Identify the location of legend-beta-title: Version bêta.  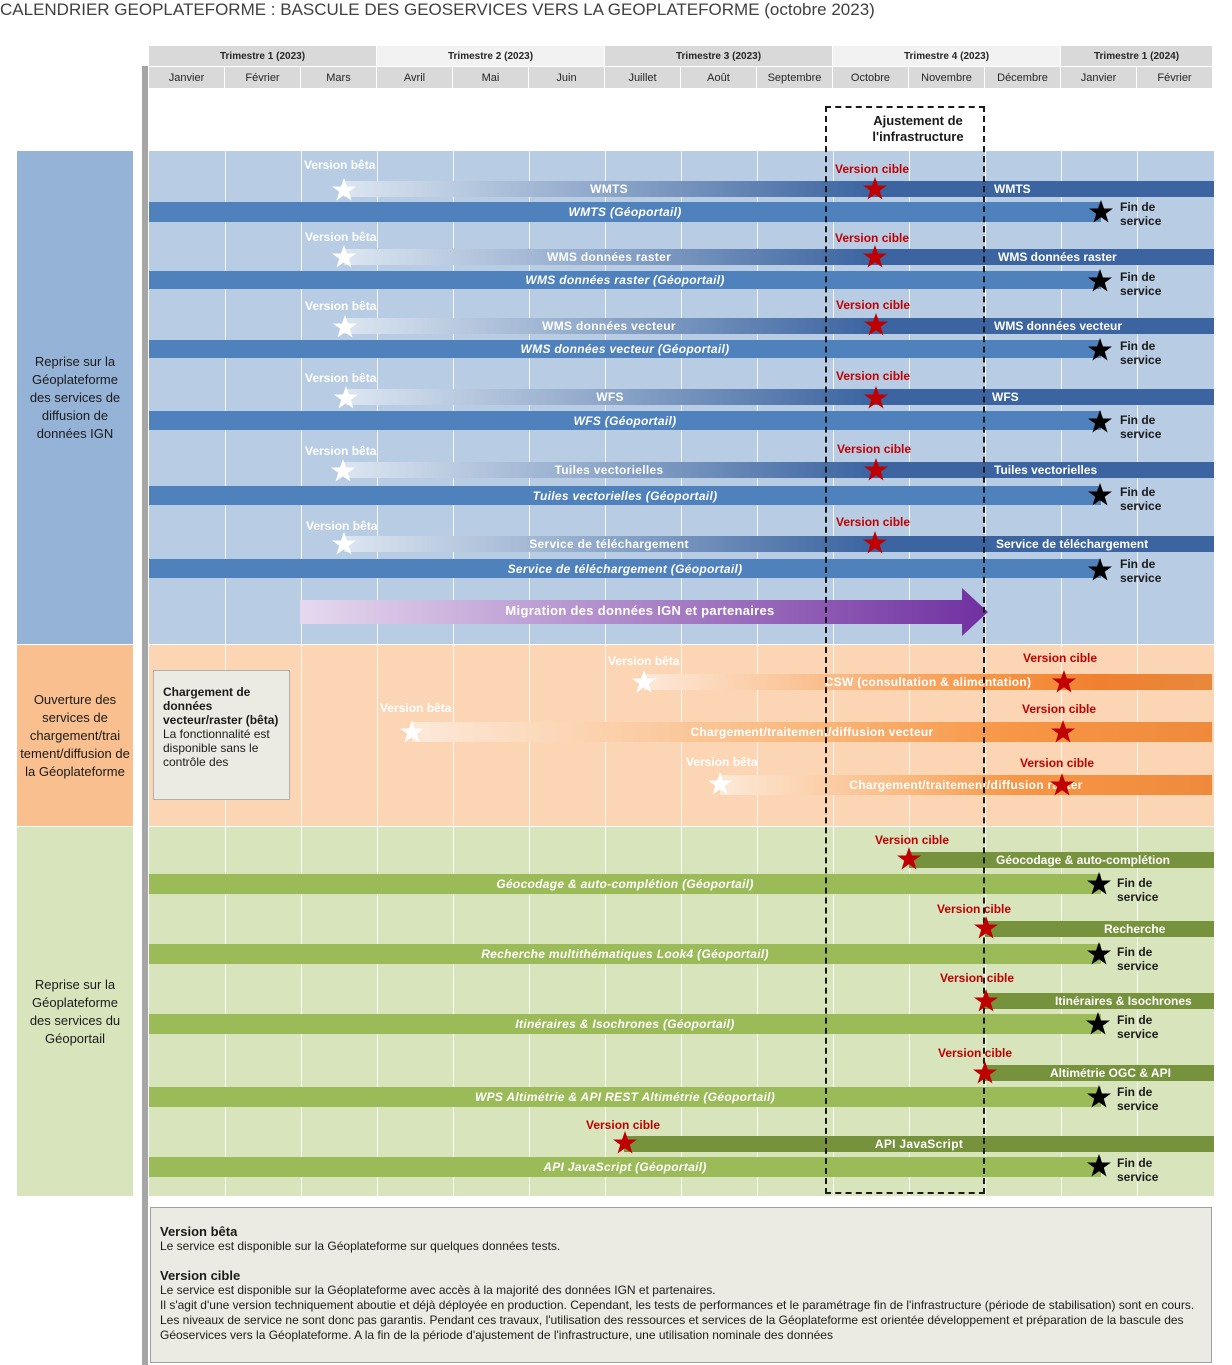
(199, 1231).